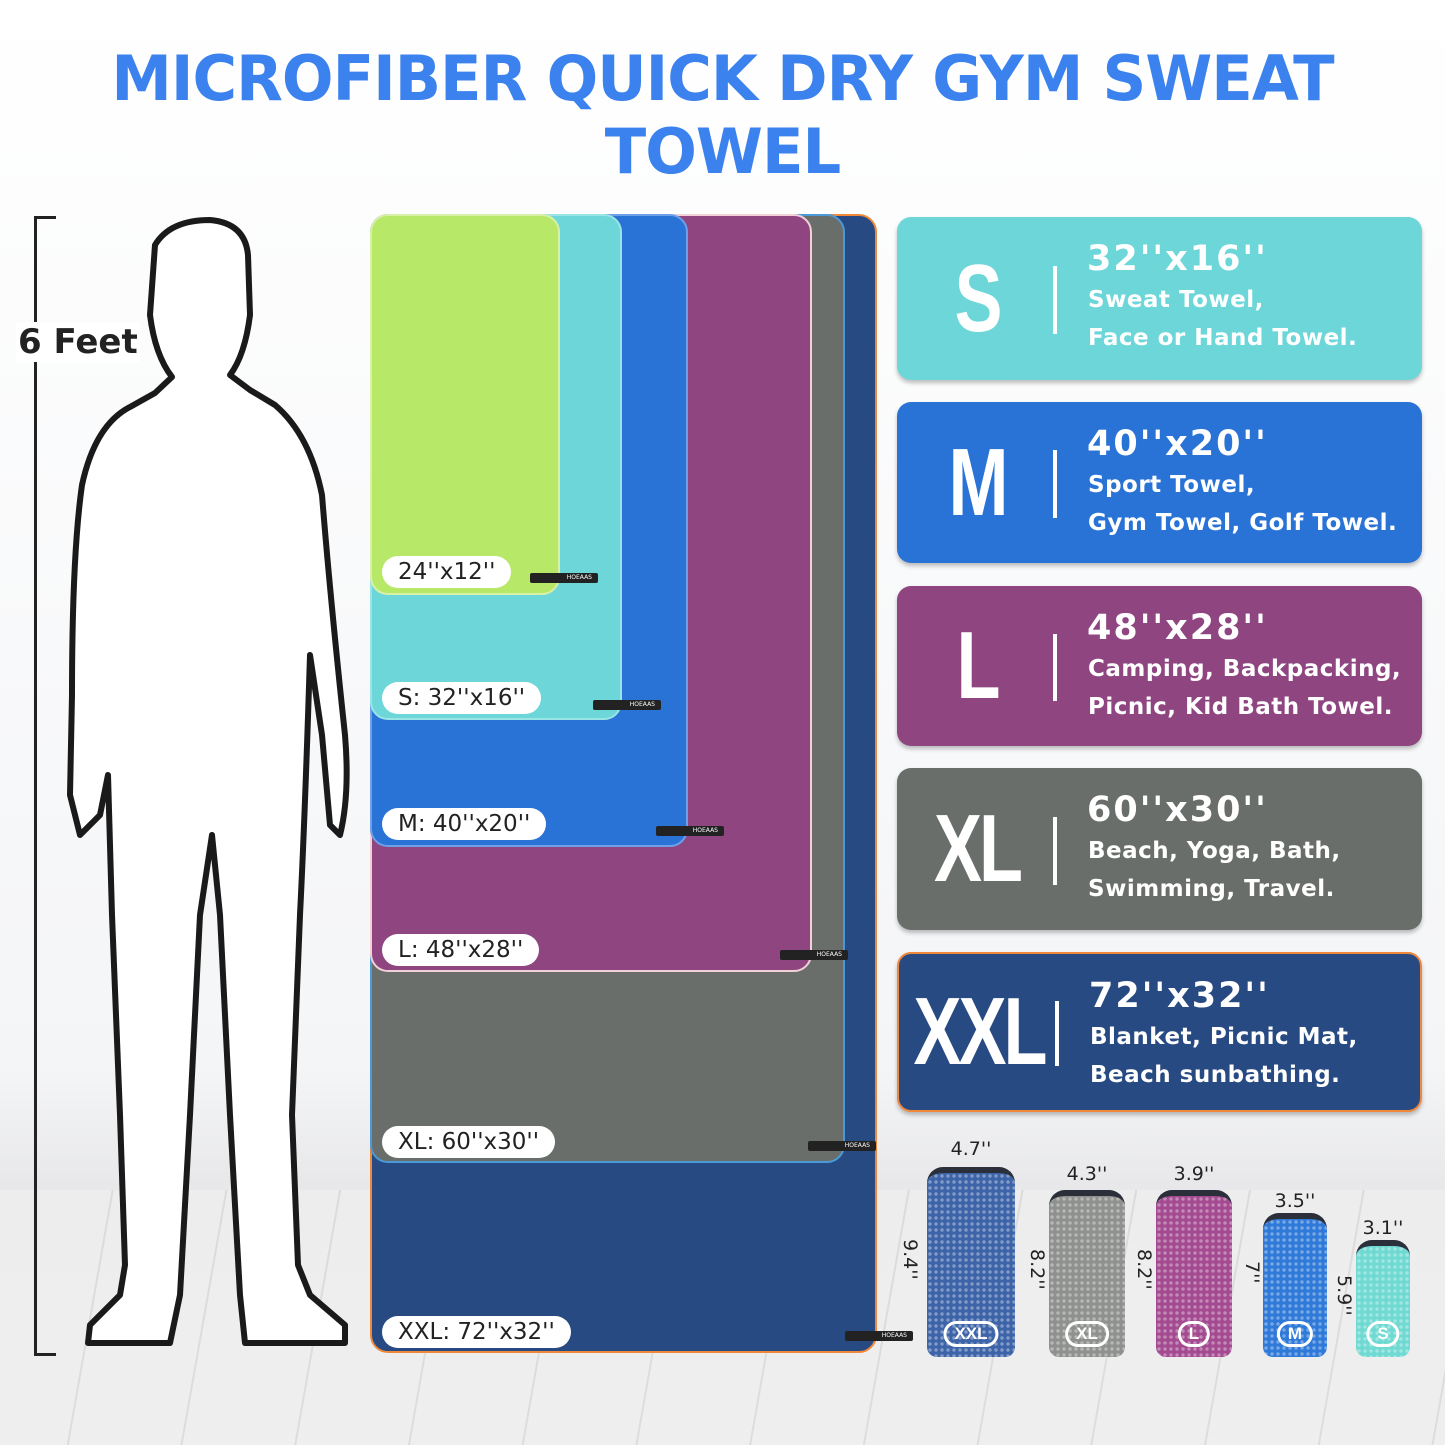 This screenshot has width=1445, height=1445. What do you see at coordinates (447, 572) in the screenshot?
I see `towel-label: 24''x12''` at bounding box center [447, 572].